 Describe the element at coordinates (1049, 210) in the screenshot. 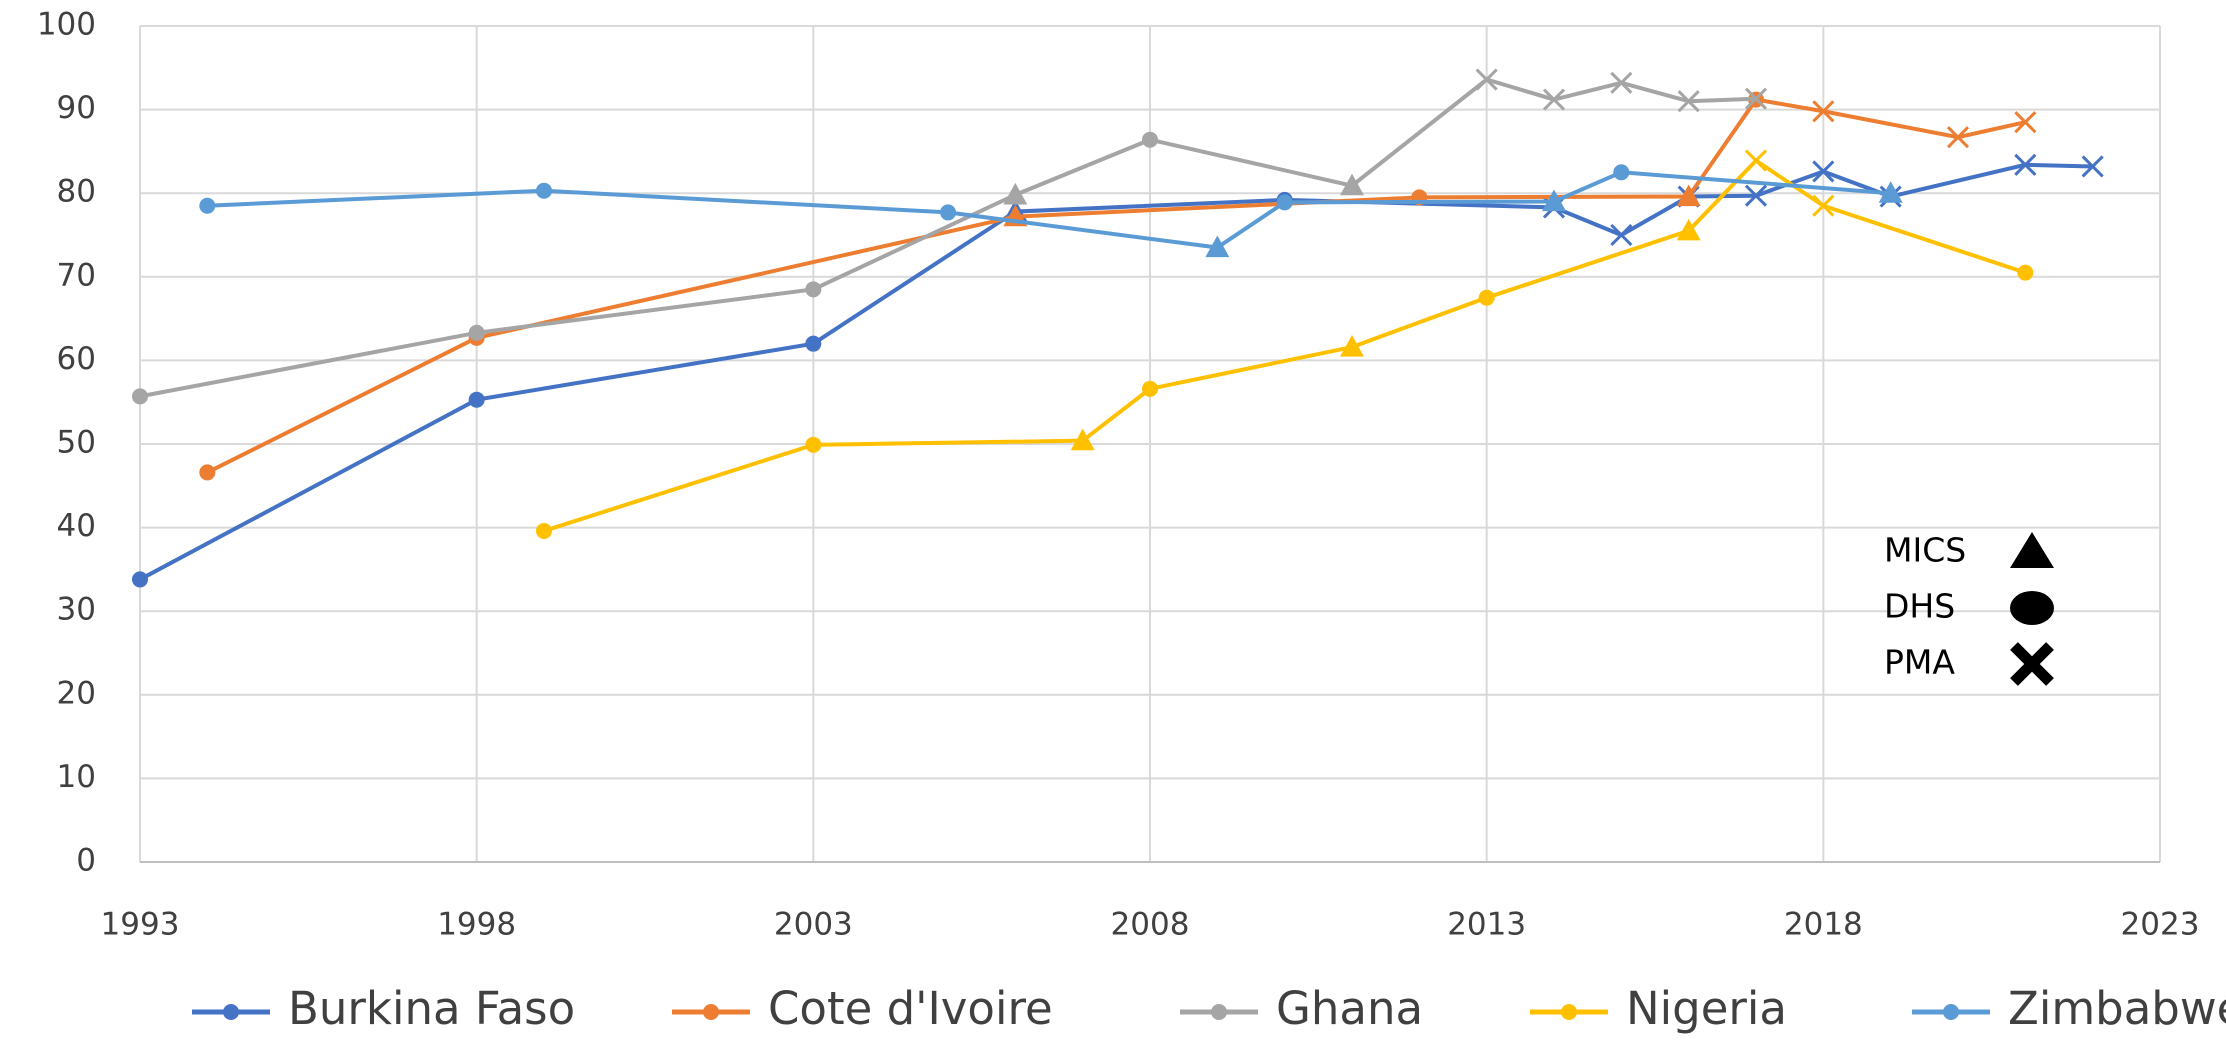

I see `series-line` at that location.